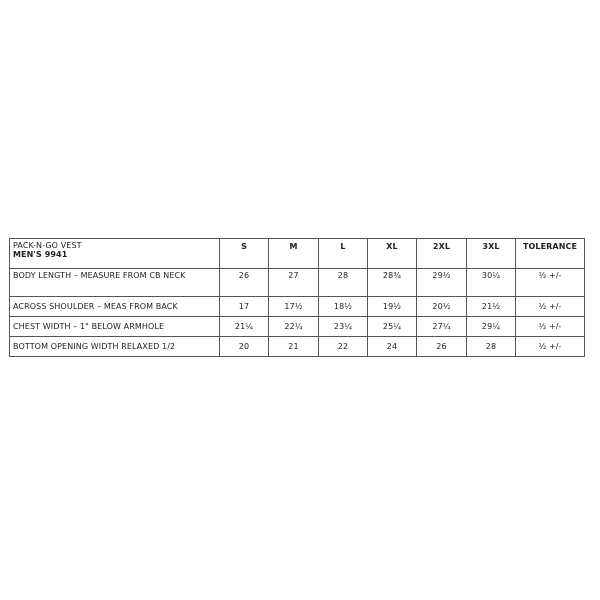 The height and width of the screenshot is (600, 600). Describe the element at coordinates (114, 346) in the screenshot. I see `row-label: BOTTOM OPENING WIDTH RELAXED 1/2` at that location.